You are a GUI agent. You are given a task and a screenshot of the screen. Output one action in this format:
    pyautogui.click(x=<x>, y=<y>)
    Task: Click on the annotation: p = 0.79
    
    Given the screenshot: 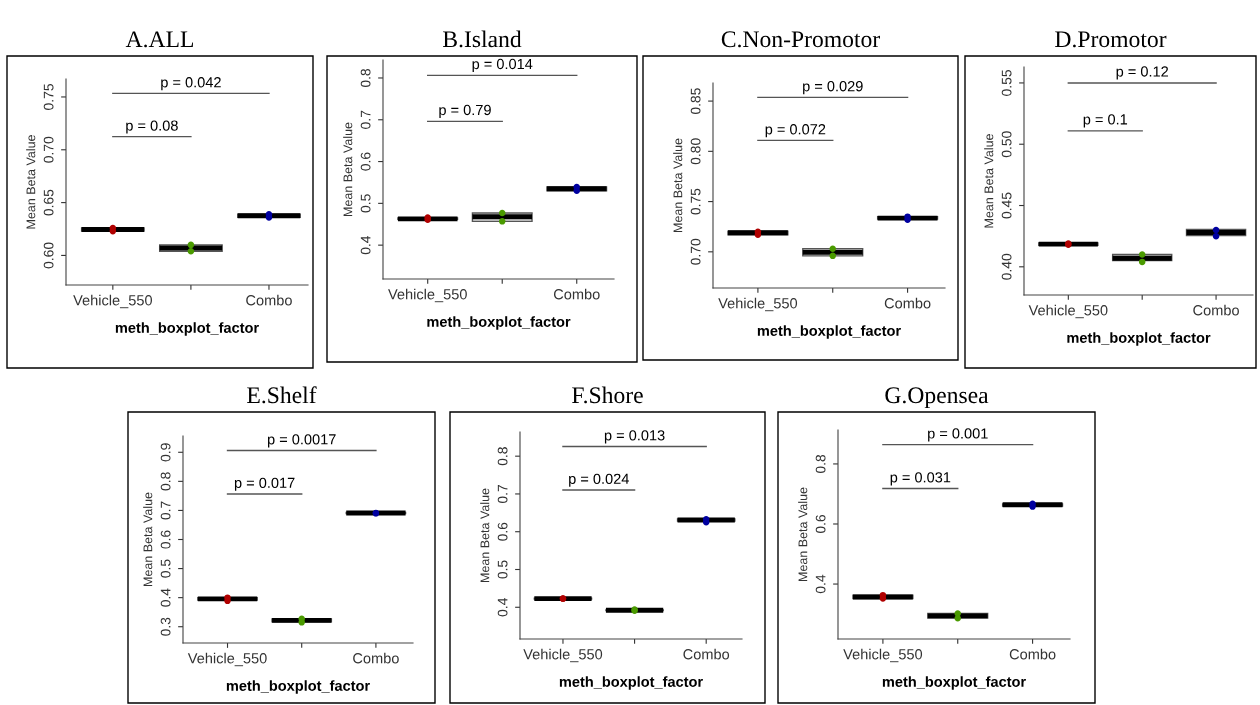 What is the action you would take?
    pyautogui.click(x=465, y=111)
    